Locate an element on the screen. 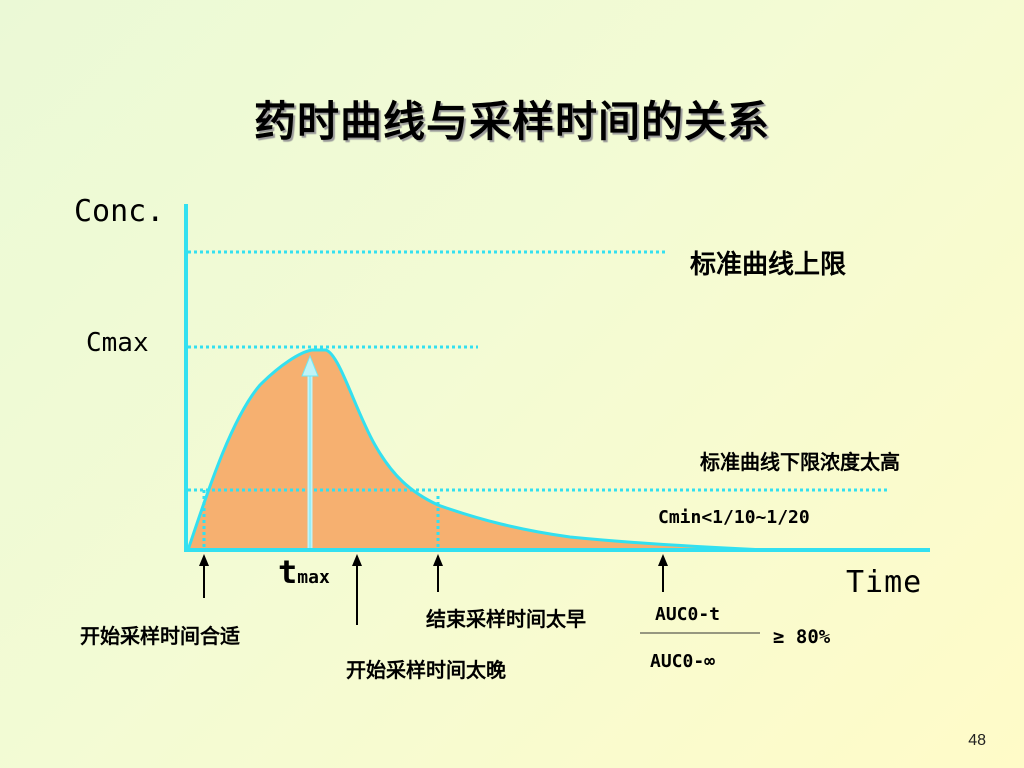 The image size is (1024, 768). auc-end-arrow is located at coordinates (663, 573).